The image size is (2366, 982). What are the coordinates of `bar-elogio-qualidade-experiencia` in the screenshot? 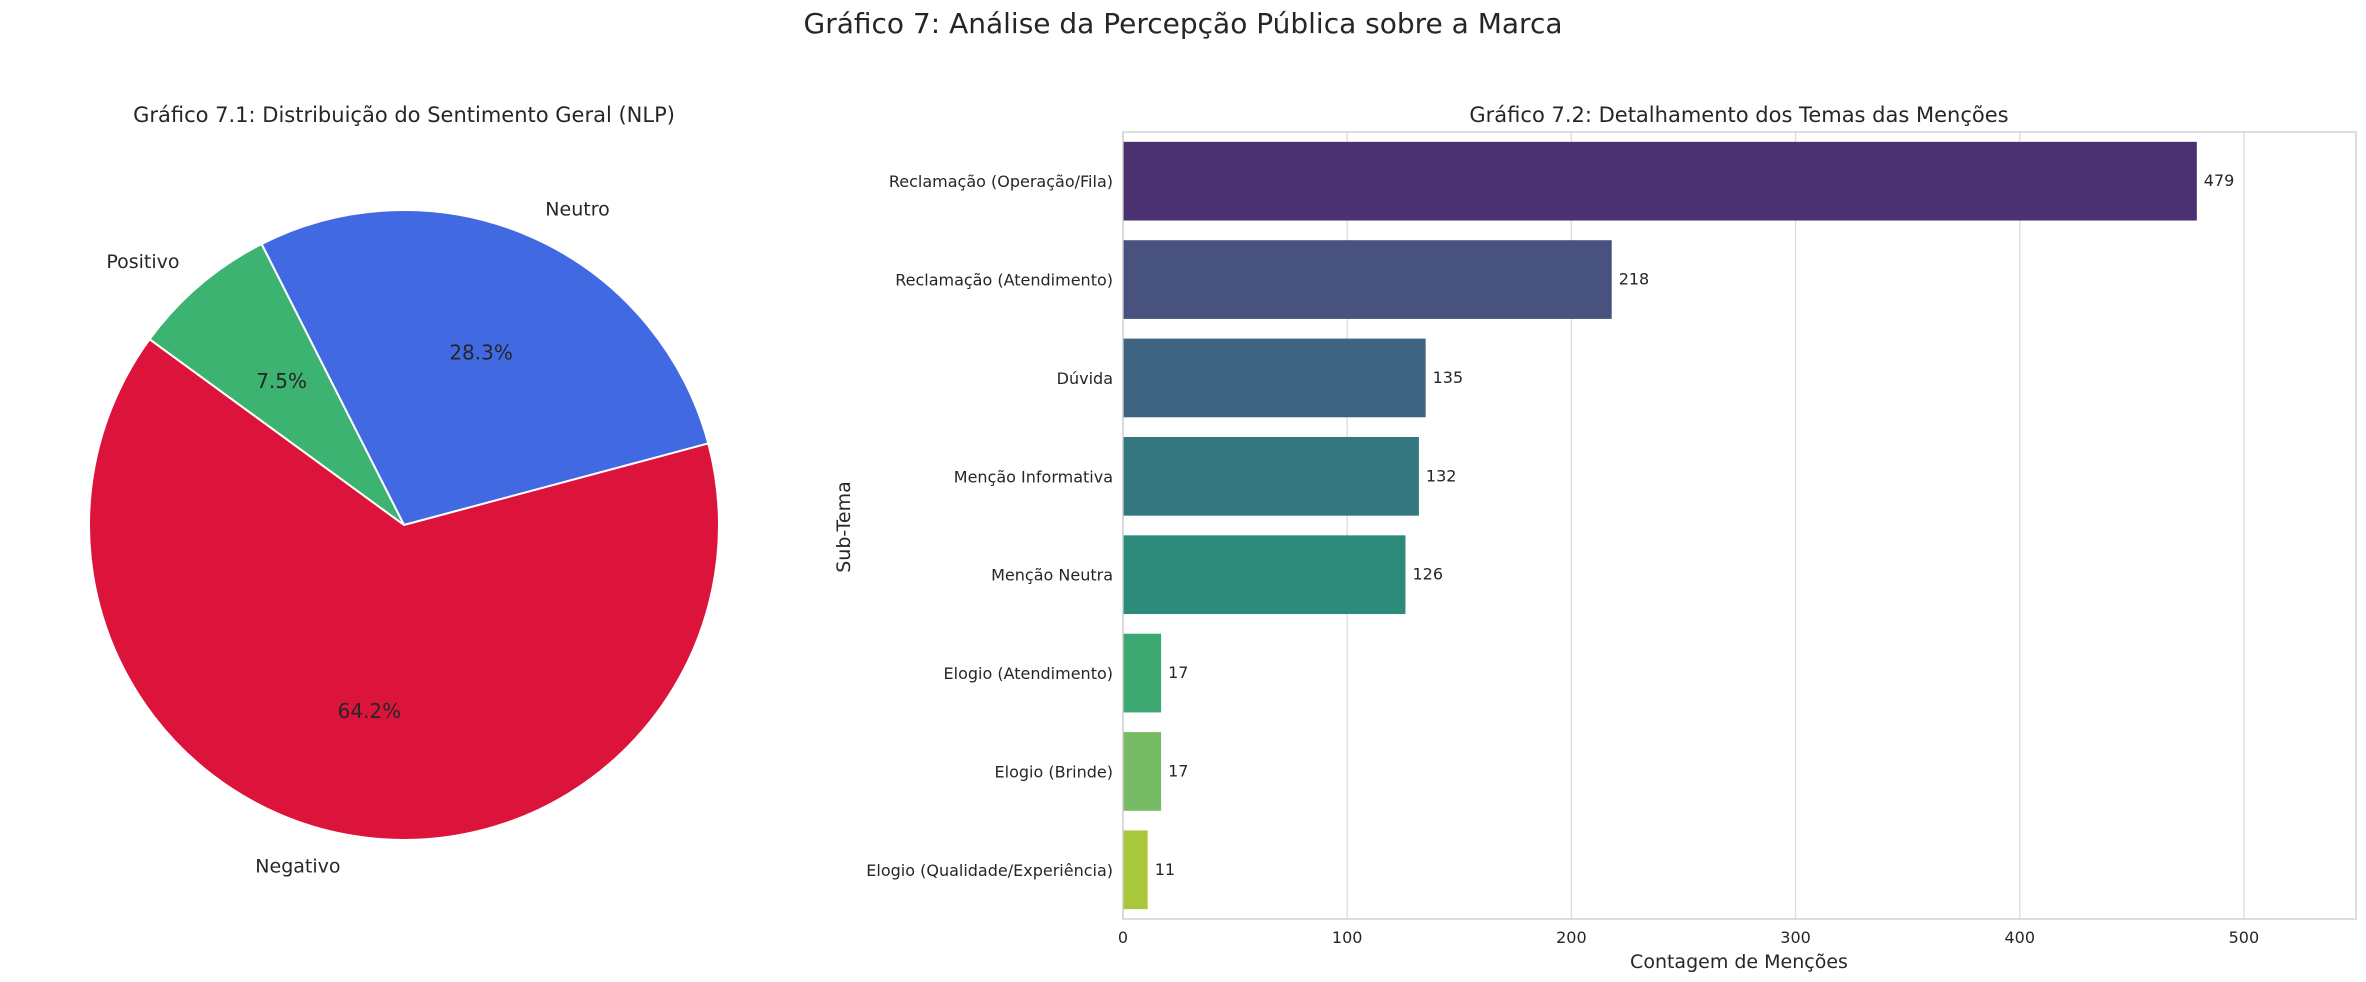 It's located at (1135, 870).